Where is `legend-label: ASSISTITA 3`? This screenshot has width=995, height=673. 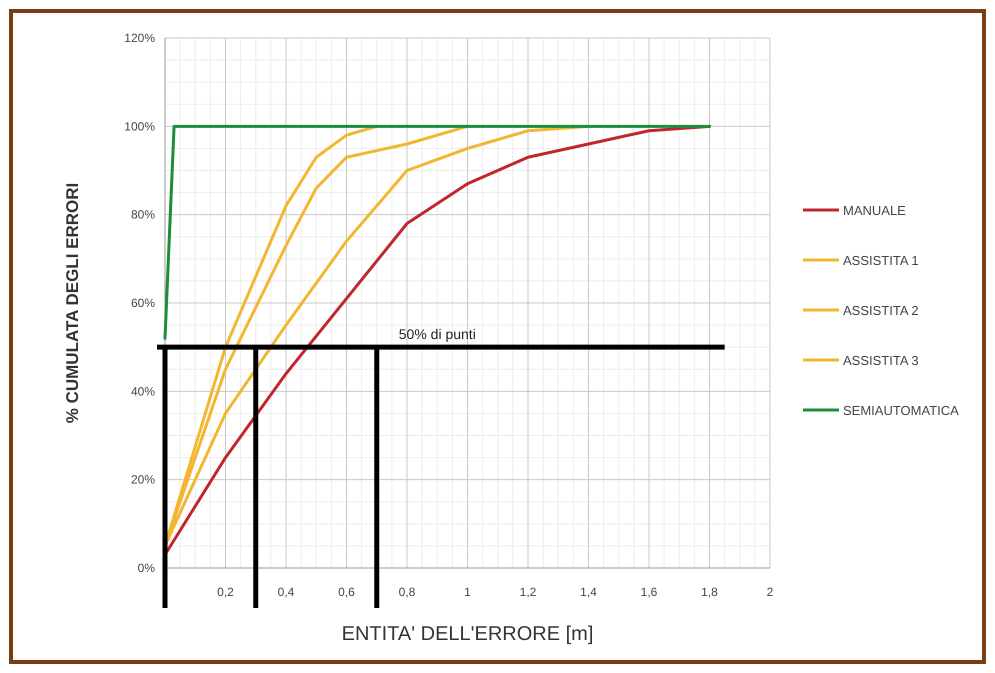 legend-label: ASSISTITA 3 is located at coordinates (881, 360).